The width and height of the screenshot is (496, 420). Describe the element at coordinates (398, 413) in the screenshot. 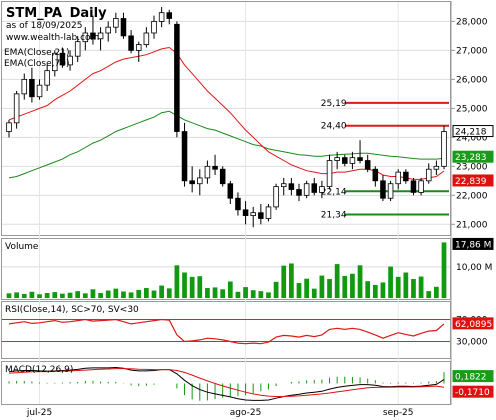

I see `x-tick-label: sep-25` at that location.